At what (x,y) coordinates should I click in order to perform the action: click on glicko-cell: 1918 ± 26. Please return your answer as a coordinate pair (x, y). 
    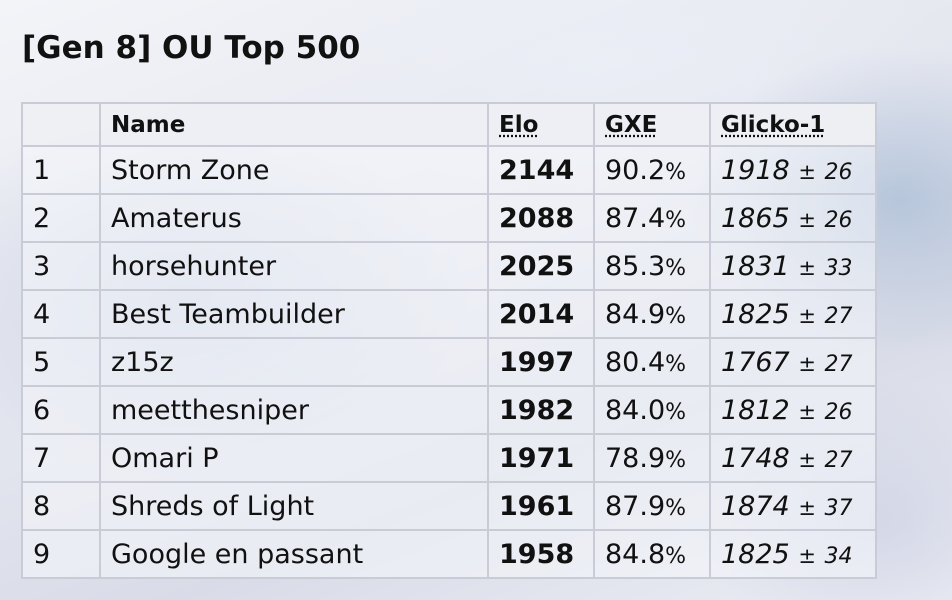
    Looking at the image, I should click on (793, 170).